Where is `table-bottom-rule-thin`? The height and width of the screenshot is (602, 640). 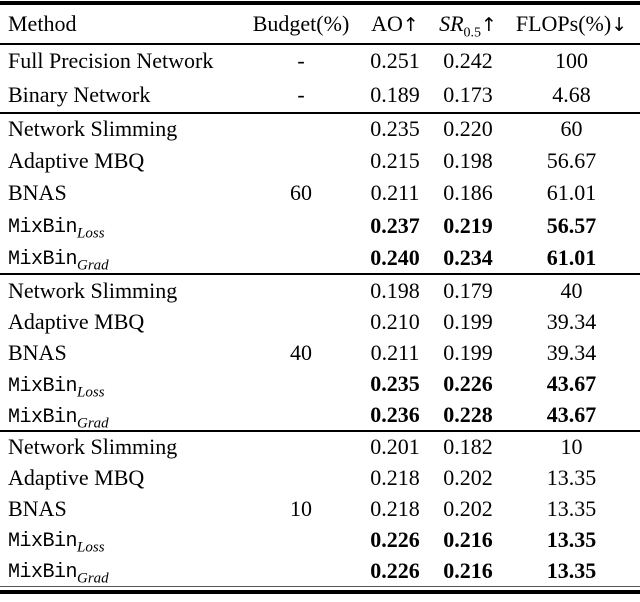 table-bottom-rule-thin is located at coordinates (320, 587).